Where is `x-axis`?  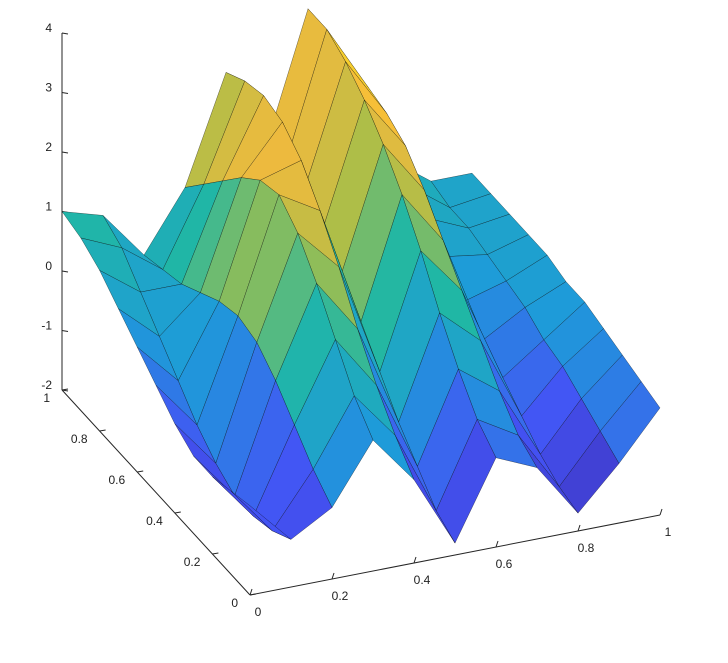
x-axis is located at coordinates (455, 555).